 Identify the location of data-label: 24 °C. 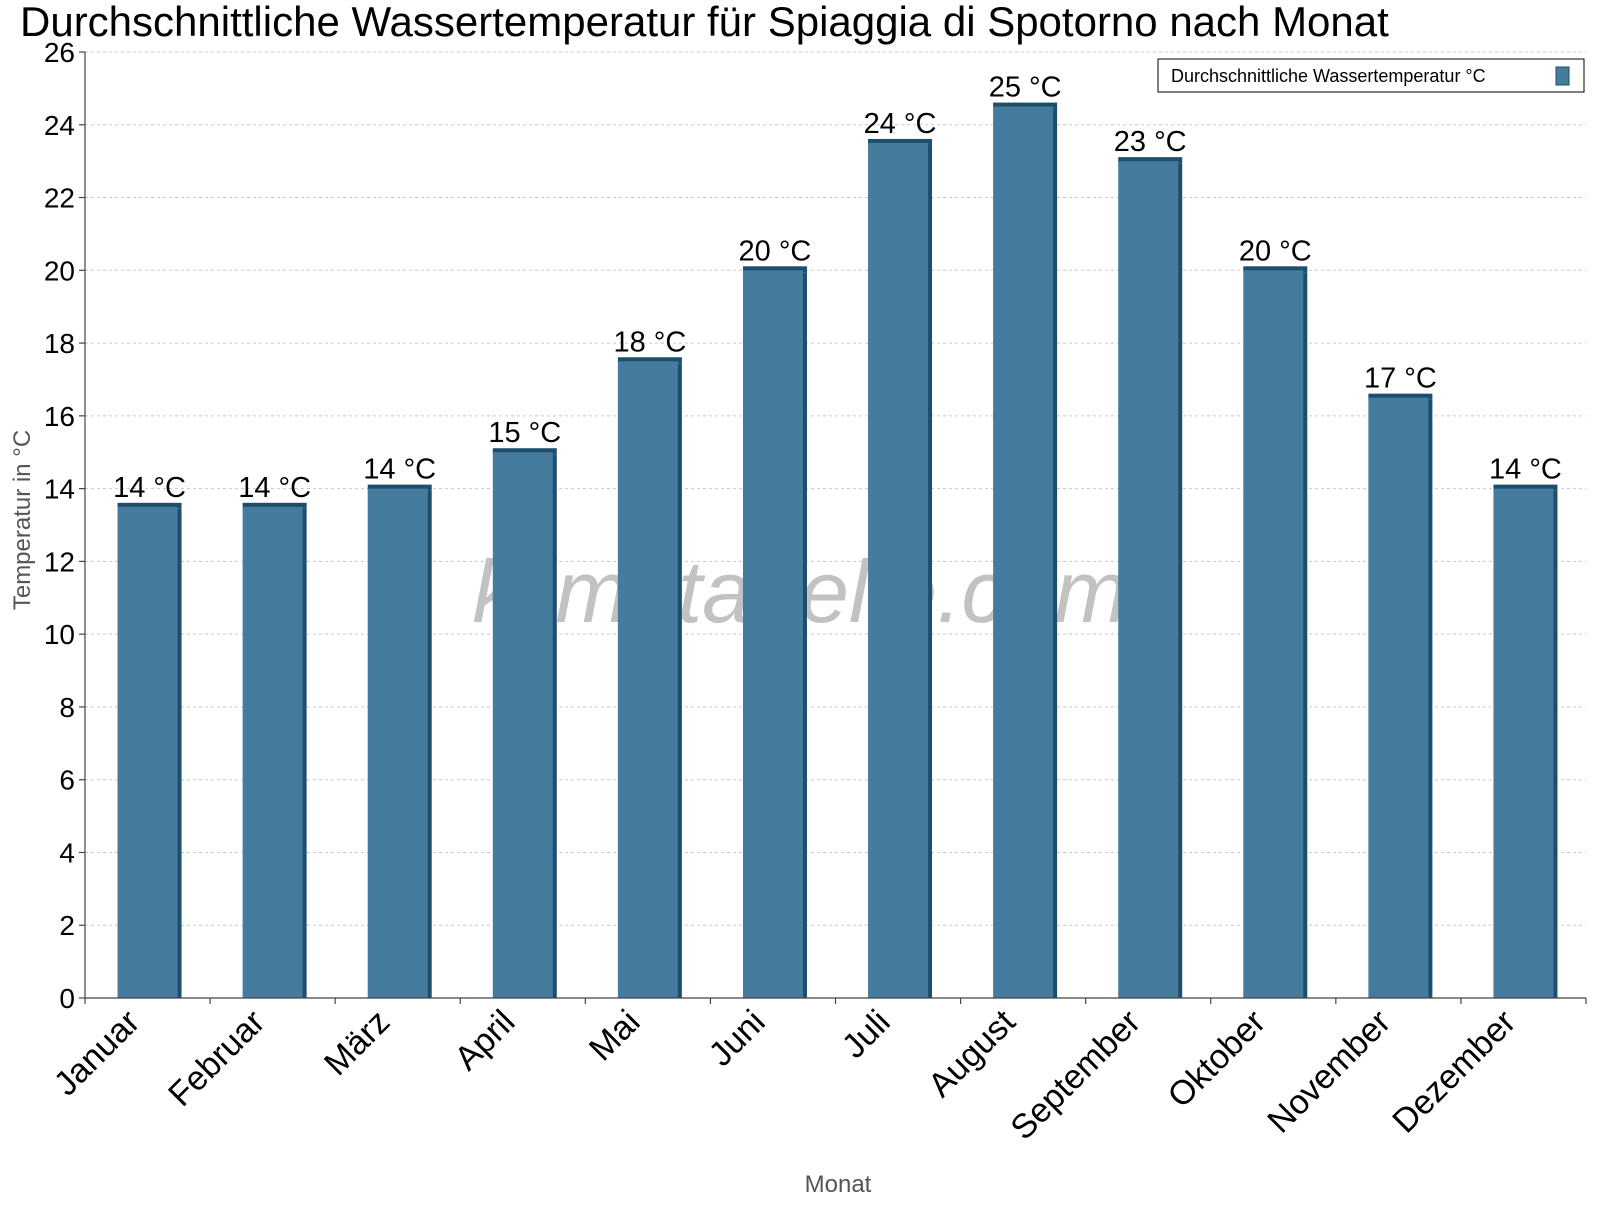
(900, 124).